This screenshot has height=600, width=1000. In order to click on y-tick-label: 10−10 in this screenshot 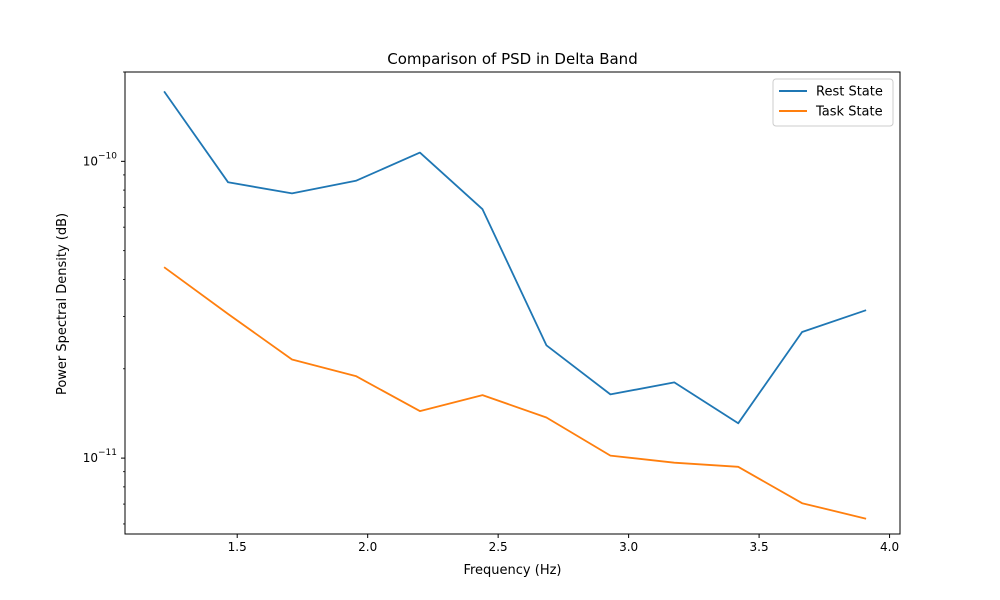, I will do `click(100, 159)`.